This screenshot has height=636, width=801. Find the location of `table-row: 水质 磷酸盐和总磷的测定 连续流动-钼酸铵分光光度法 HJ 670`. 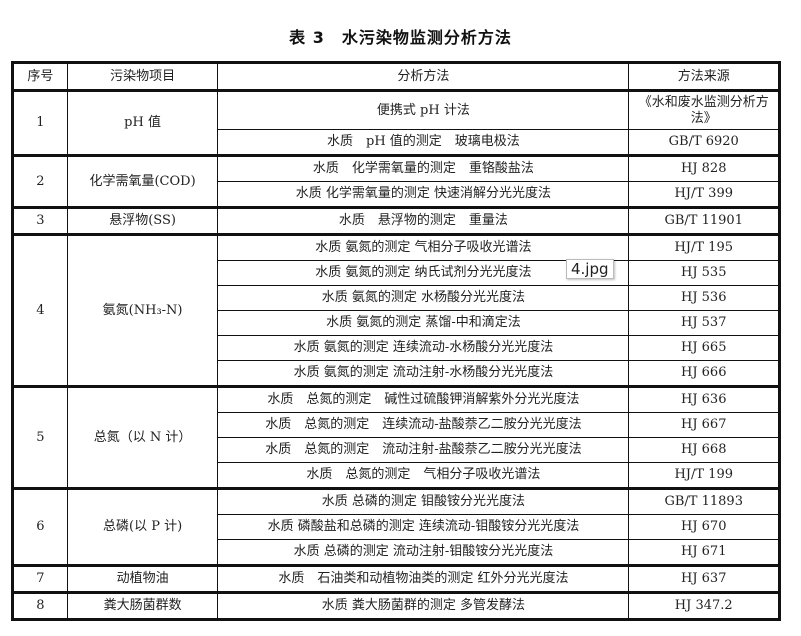

table-row: 水质 磷酸盐和总磷的测定 连续流动-钼酸铵分光光度法 HJ 670 is located at coordinates (396, 527).